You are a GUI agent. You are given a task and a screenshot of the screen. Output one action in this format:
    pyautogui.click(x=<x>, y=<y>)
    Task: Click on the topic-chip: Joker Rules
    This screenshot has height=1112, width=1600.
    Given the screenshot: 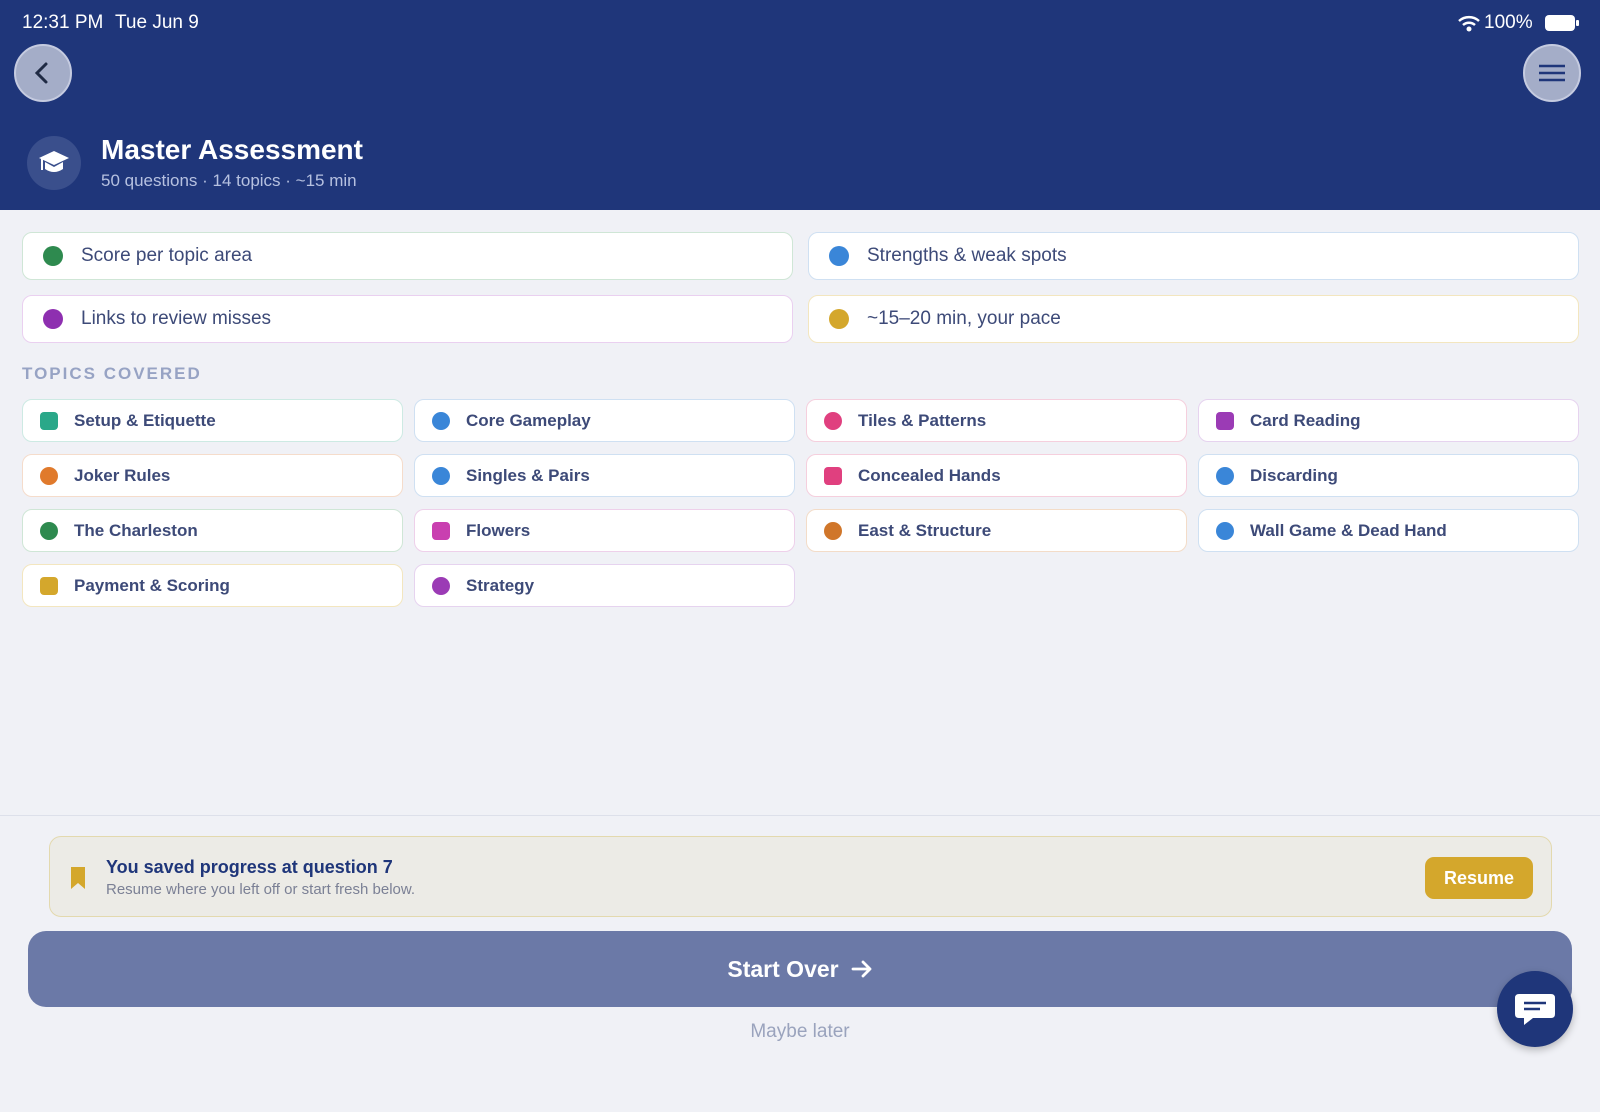 What is the action you would take?
    pyautogui.click(x=212, y=475)
    